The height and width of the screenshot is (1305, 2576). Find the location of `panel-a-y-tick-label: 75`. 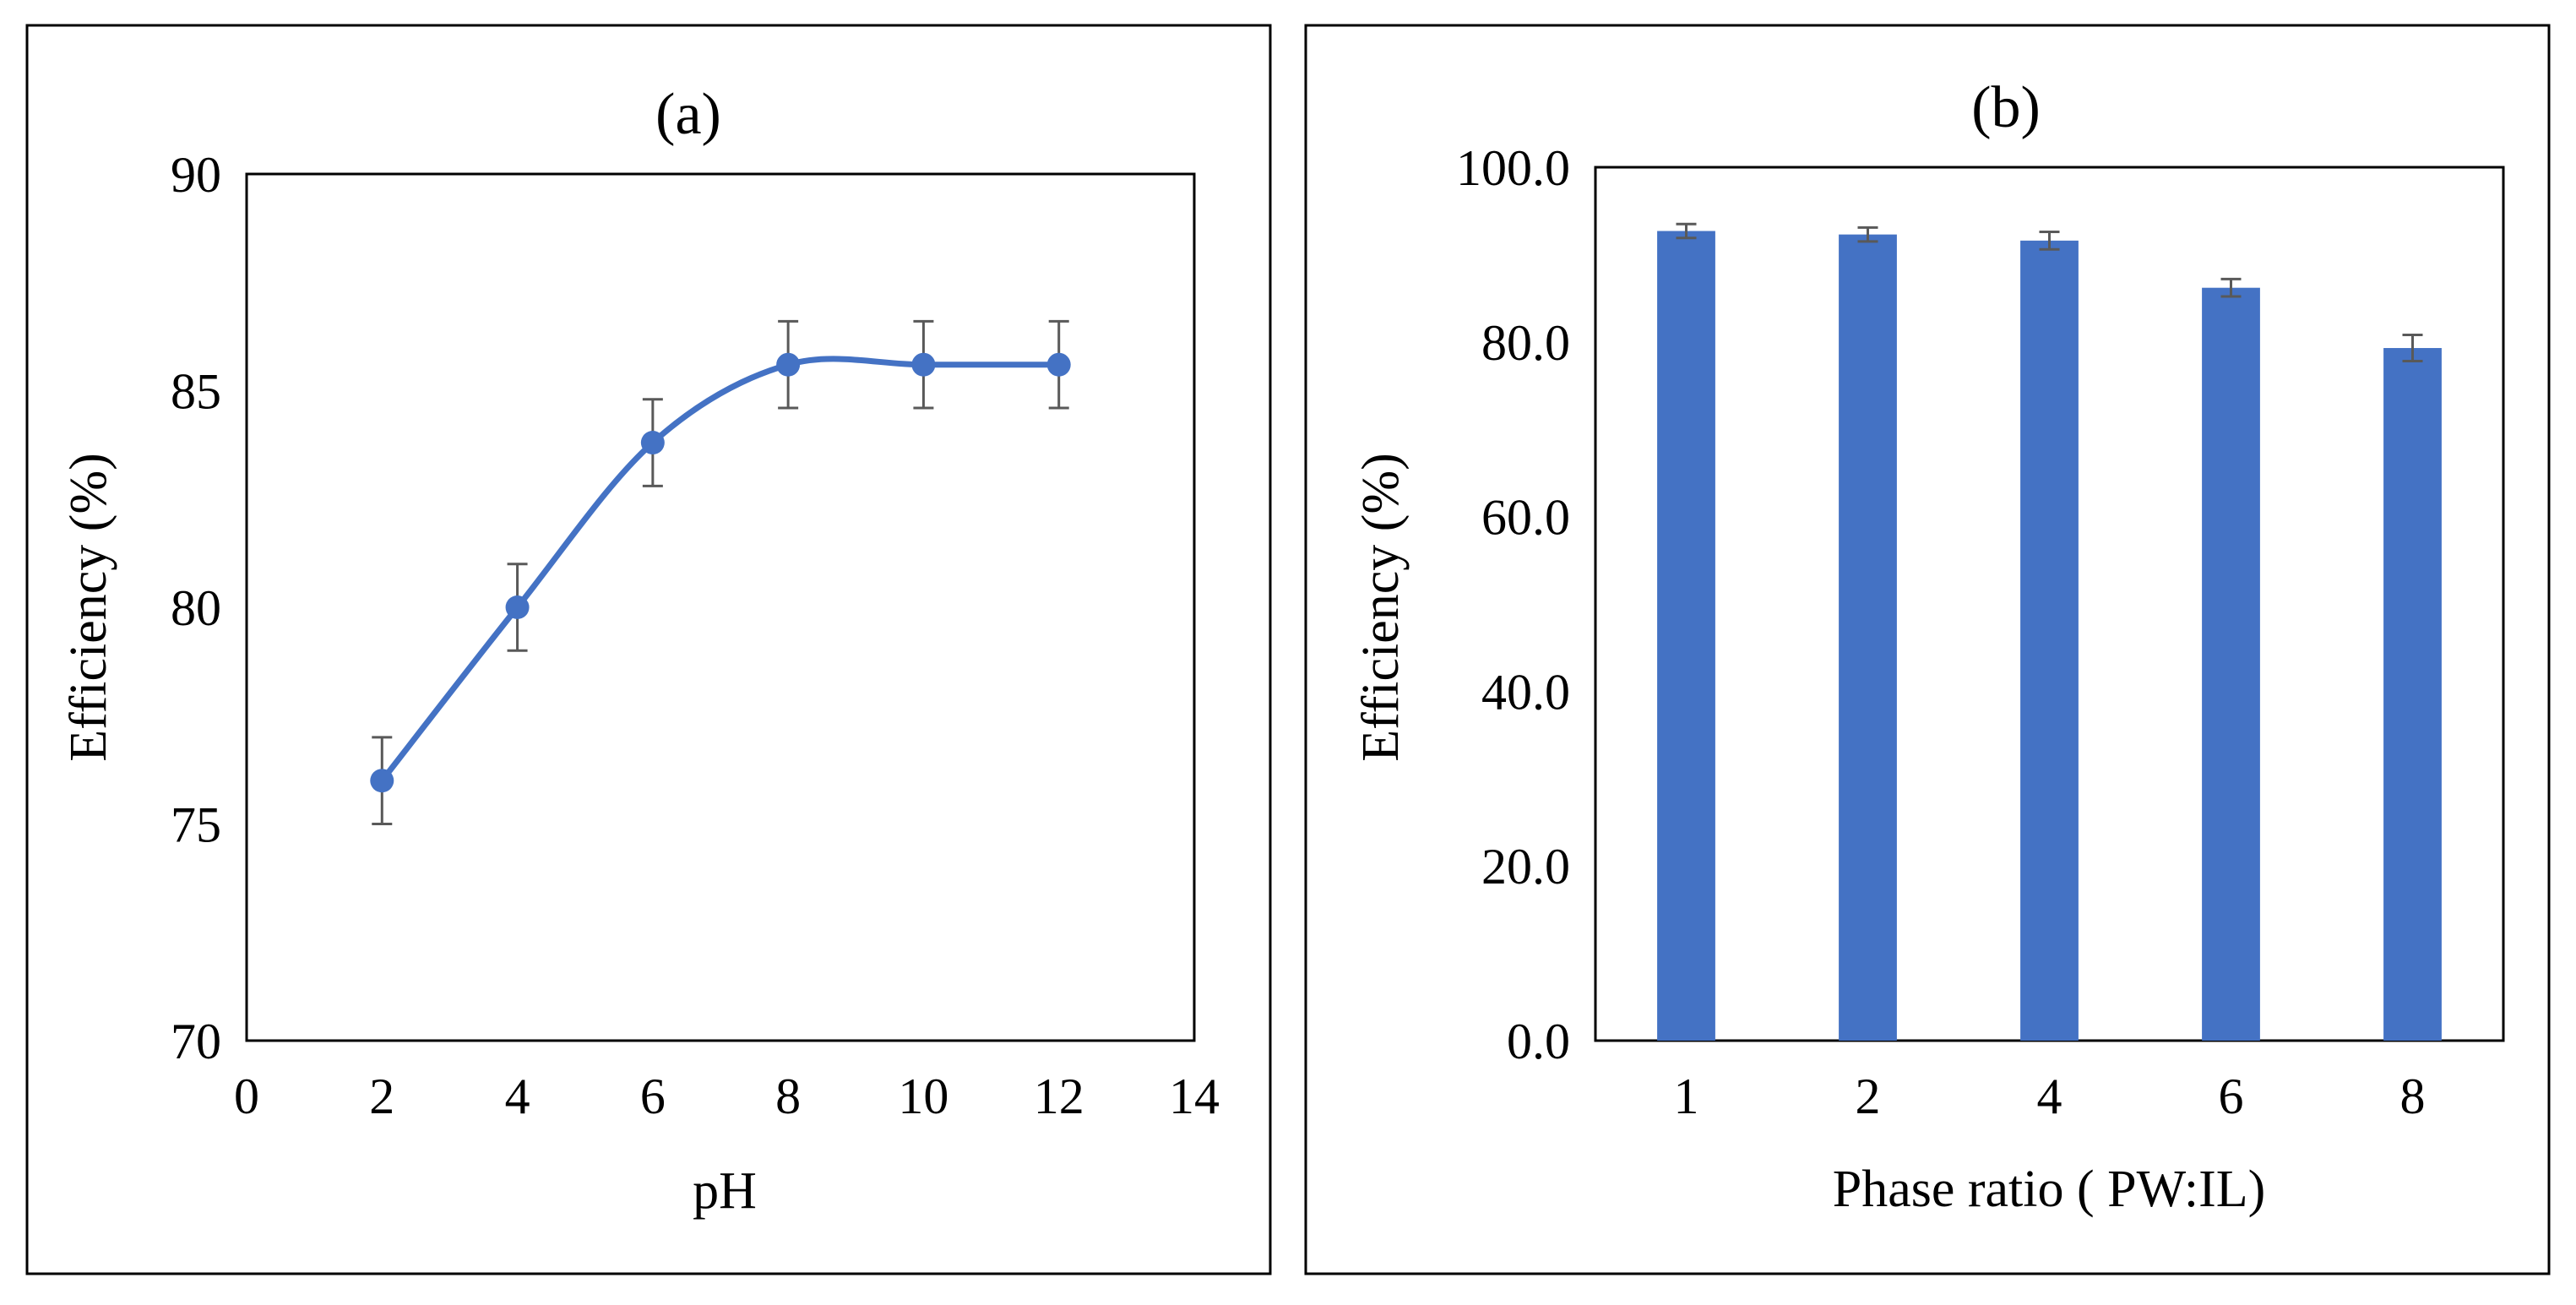

panel-a-y-tick-label: 75 is located at coordinates (196, 825).